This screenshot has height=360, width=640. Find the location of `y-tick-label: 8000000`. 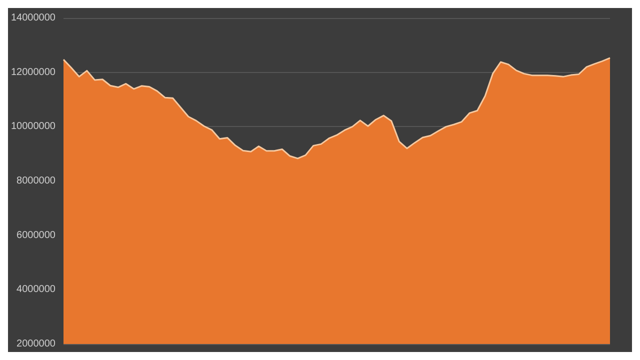

y-tick-label: 8000000 is located at coordinates (36, 181).